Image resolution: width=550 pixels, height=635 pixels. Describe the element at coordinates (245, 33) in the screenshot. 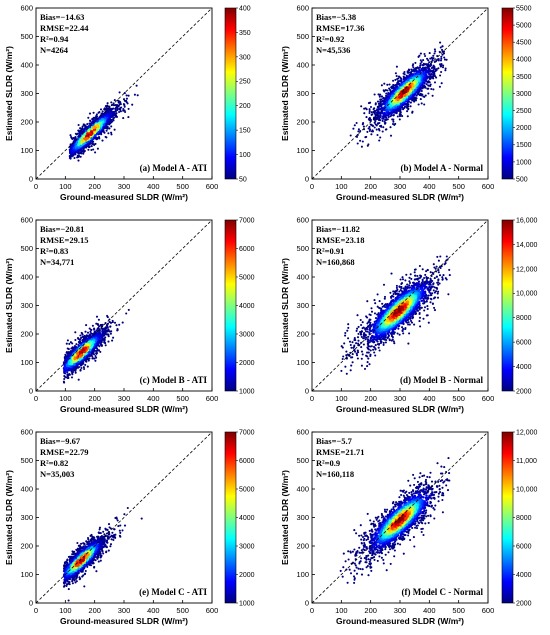

I see `colorbar-tick-label: 350` at that location.